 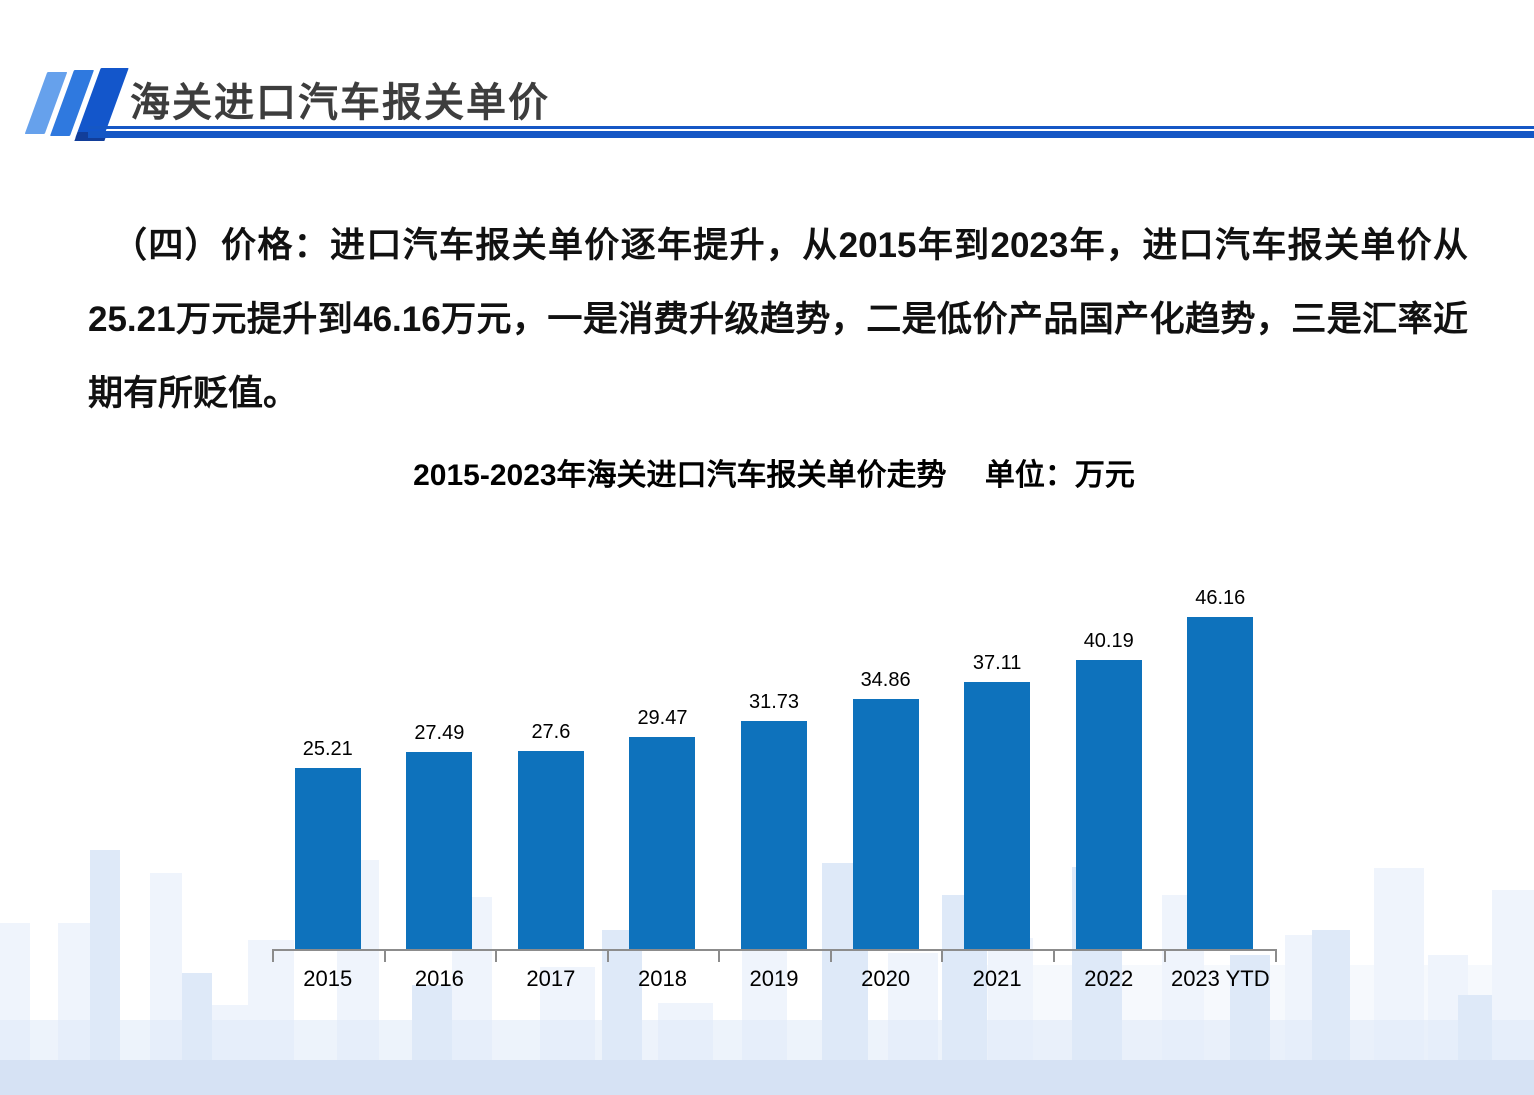 I want to click on x-axis-line, so click(x=774, y=950).